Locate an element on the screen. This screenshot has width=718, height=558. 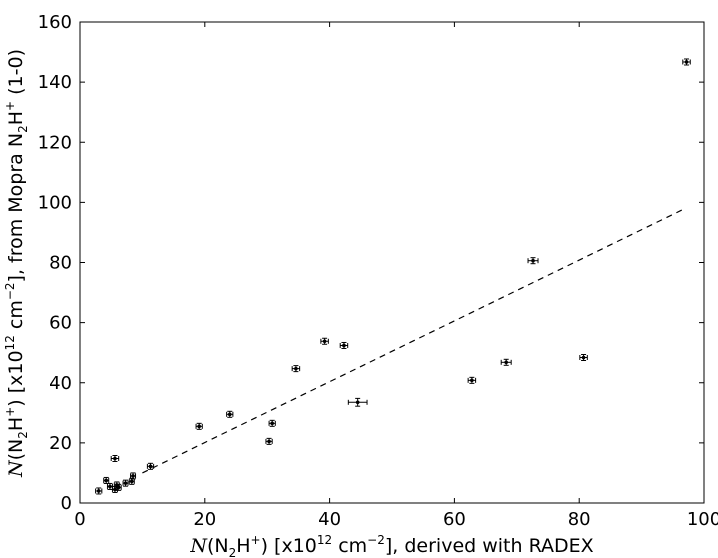
y-tick-label: 140 is located at coordinates (55, 82).